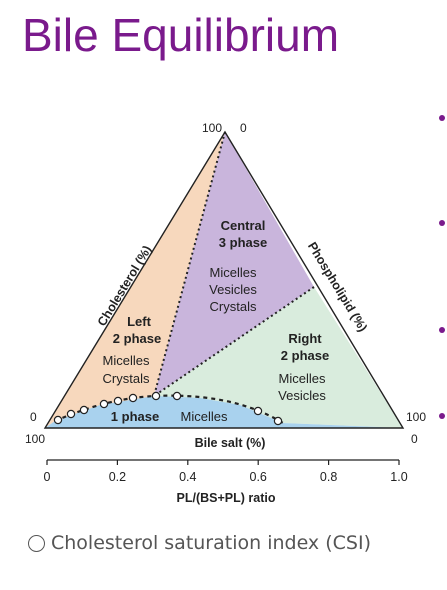 This screenshot has width=447, height=590. What do you see at coordinates (223, 462) in the screenshot?
I see `ratio-axis` at bounding box center [223, 462].